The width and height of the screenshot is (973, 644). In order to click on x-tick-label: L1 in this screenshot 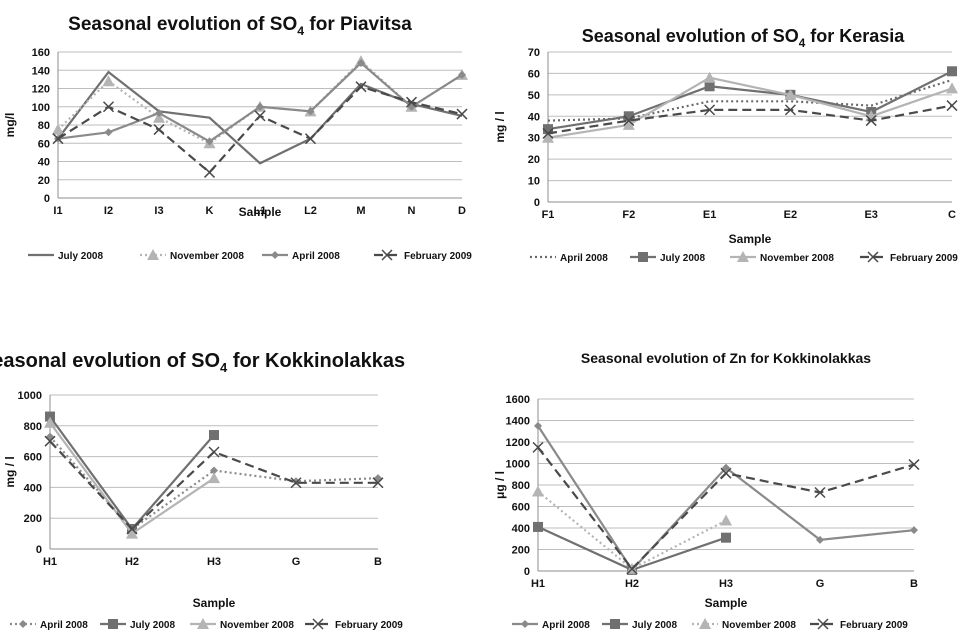, I will do `click(260, 211)`.